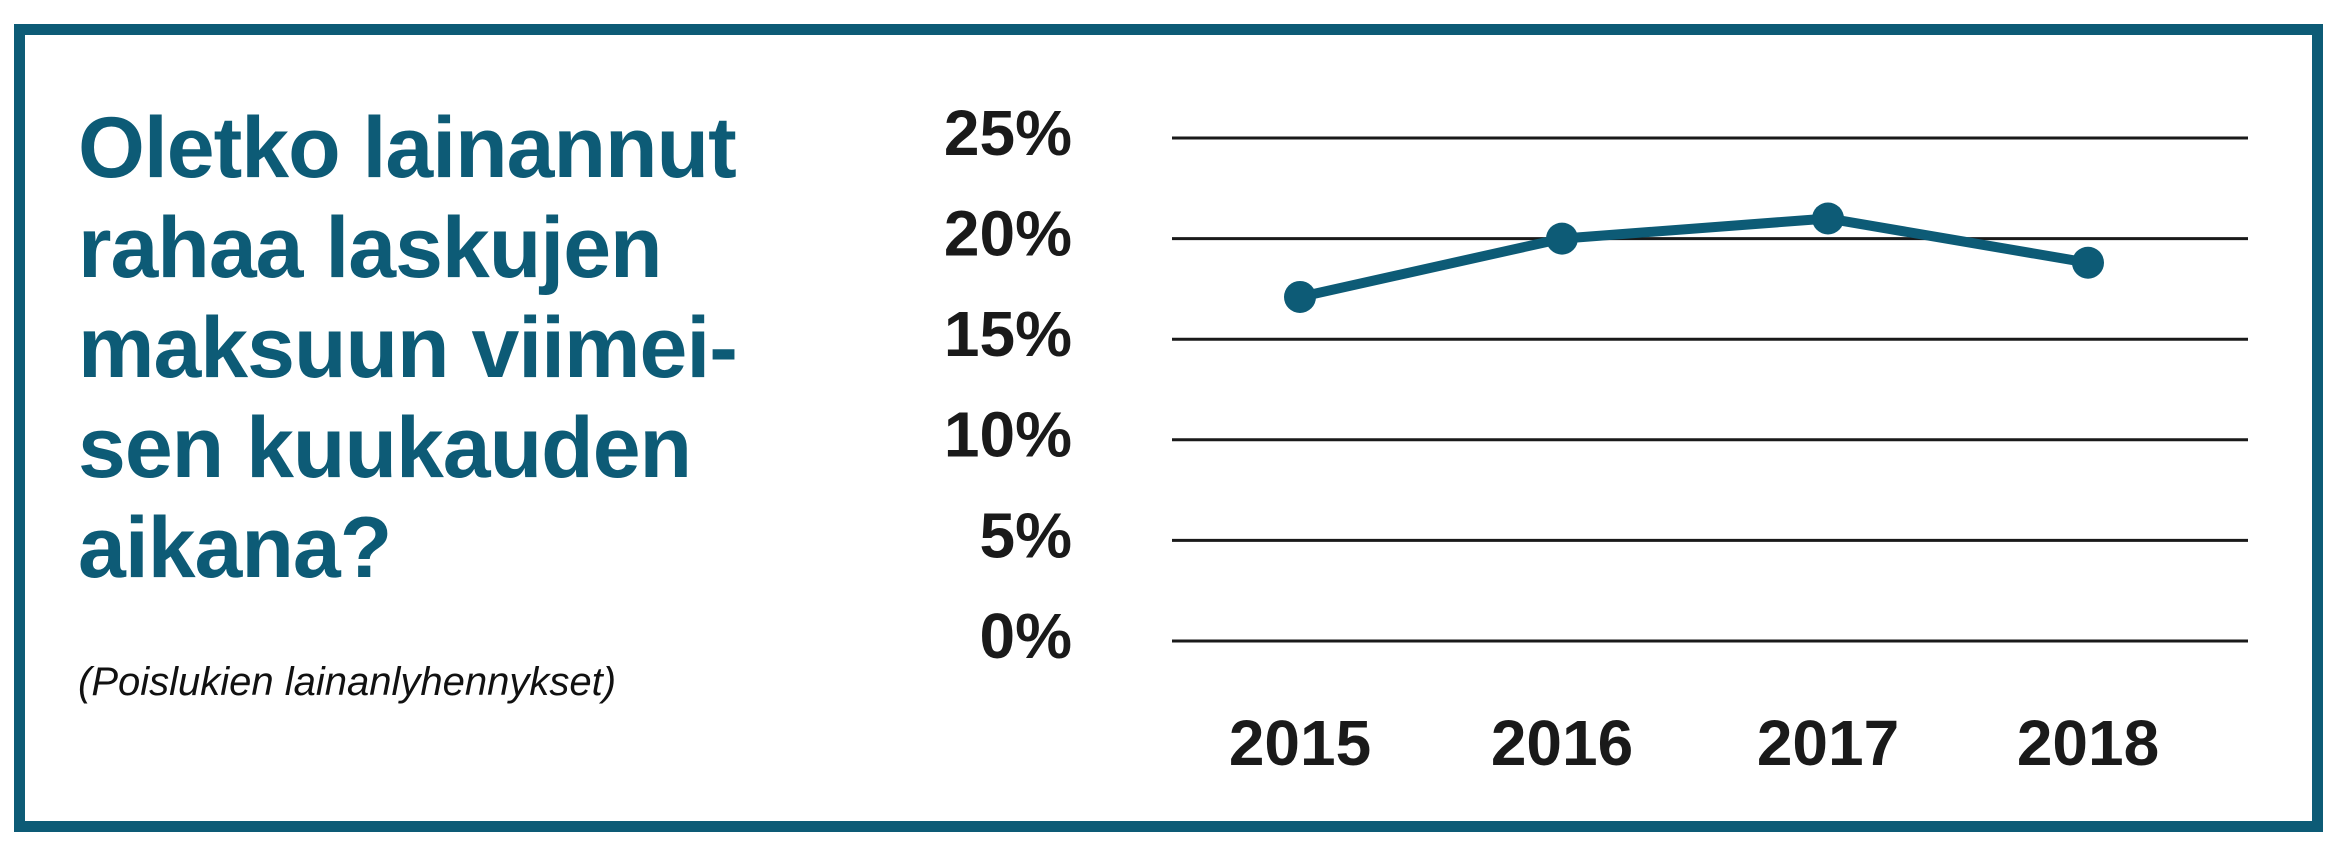 This screenshot has width=2349, height=860. I want to click on y-tick-label: 0%, so click(1026, 636).